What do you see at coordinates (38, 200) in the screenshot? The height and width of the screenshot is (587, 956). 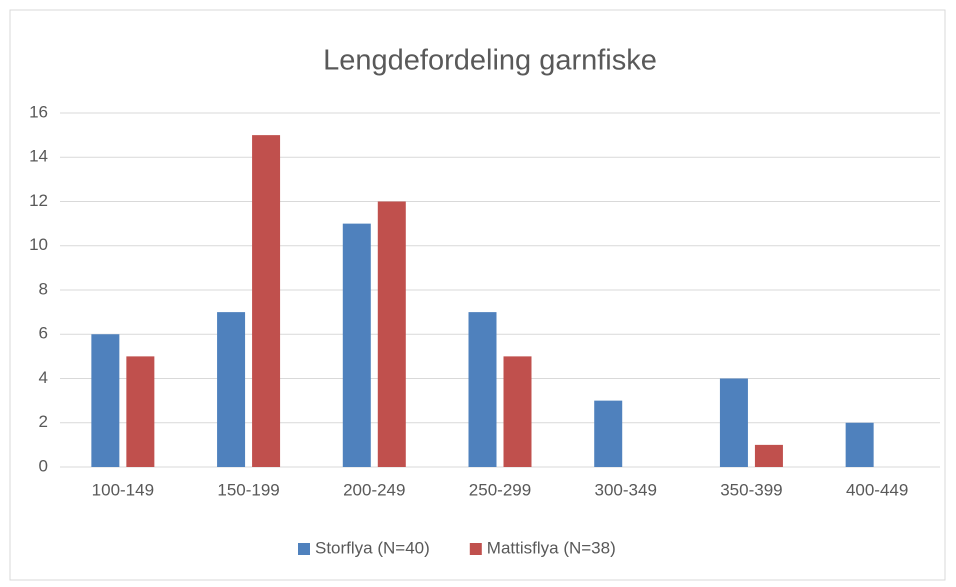 I see `y-tick-label: 12` at bounding box center [38, 200].